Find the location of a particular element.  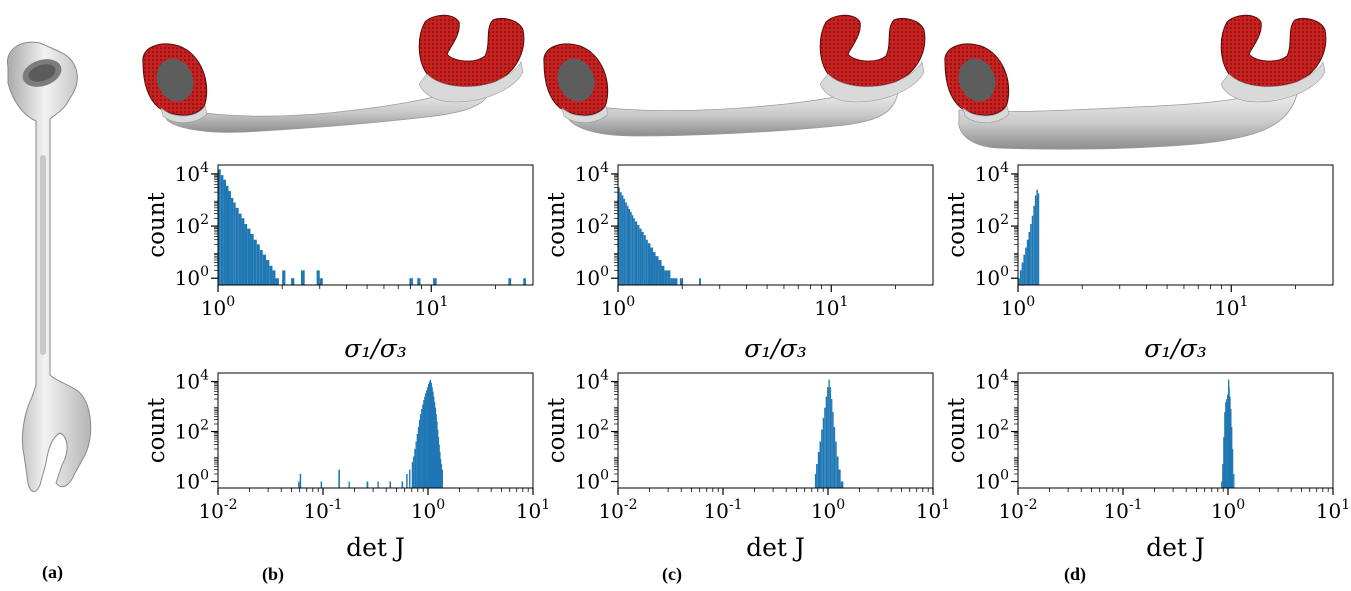

y-tick-label: 10⁰ is located at coordinates (992, 481).